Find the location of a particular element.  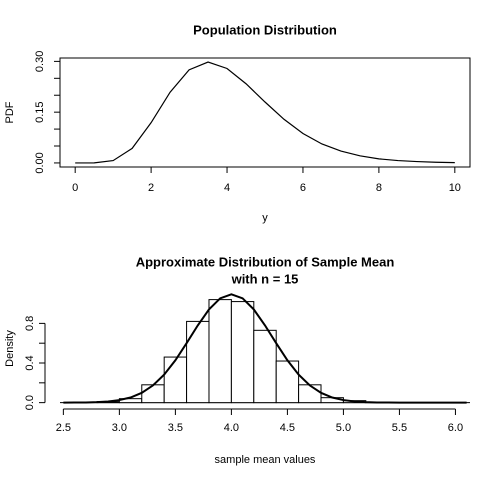

x-tick-label: 3.0 is located at coordinates (119, 428).